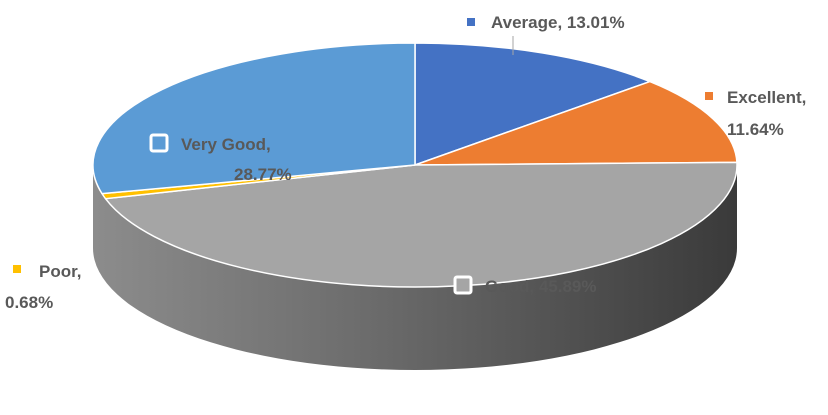 This screenshot has width=828, height=415. Describe the element at coordinates (463, 285) in the screenshot. I see `legend-key-good` at that location.